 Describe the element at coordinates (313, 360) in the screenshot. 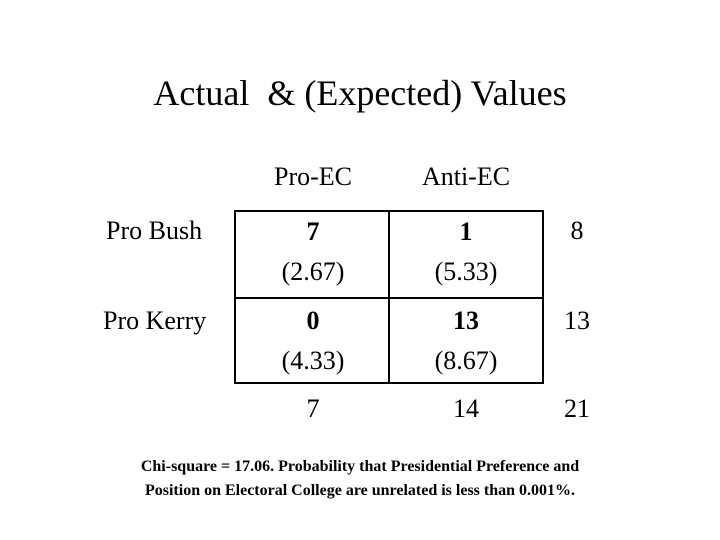

I see `expected-value: (4.33)` at that location.